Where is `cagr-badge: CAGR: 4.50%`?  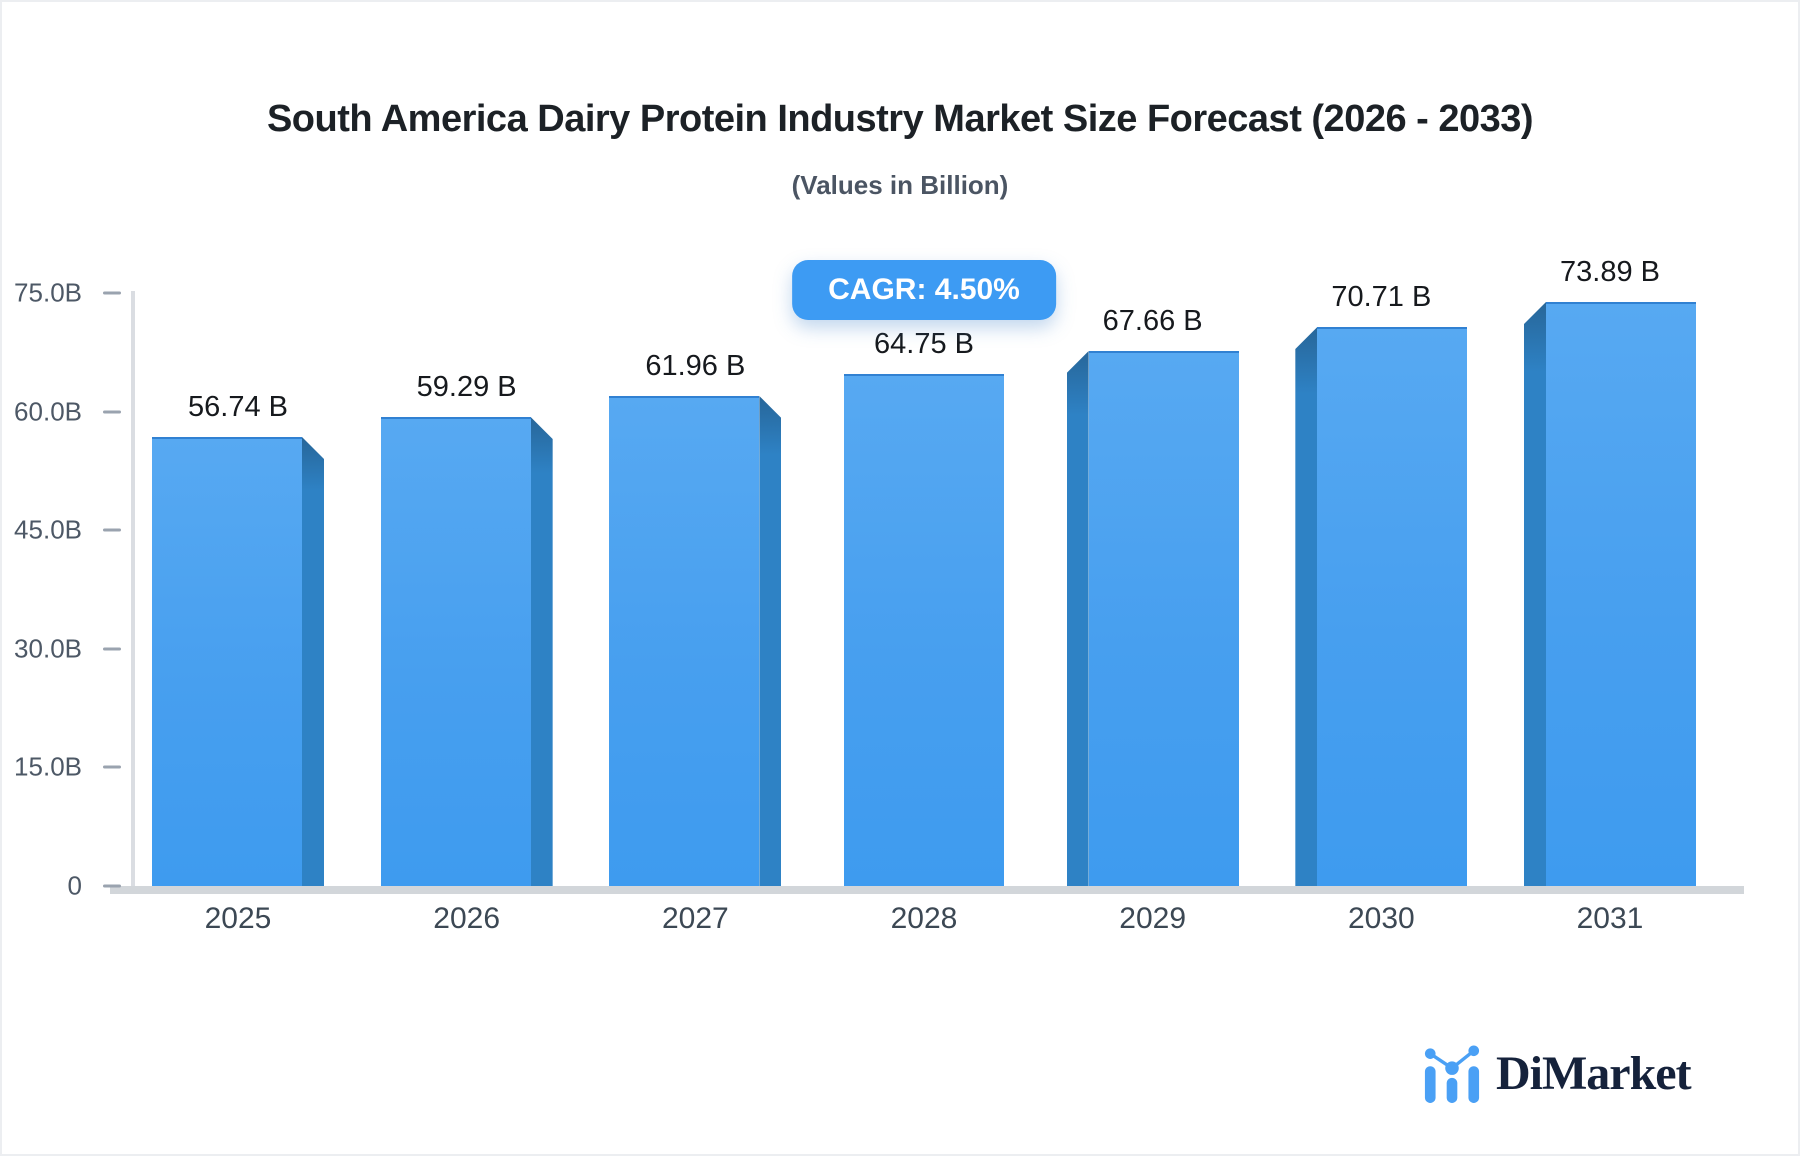 cagr-badge: CAGR: 4.50% is located at coordinates (924, 290).